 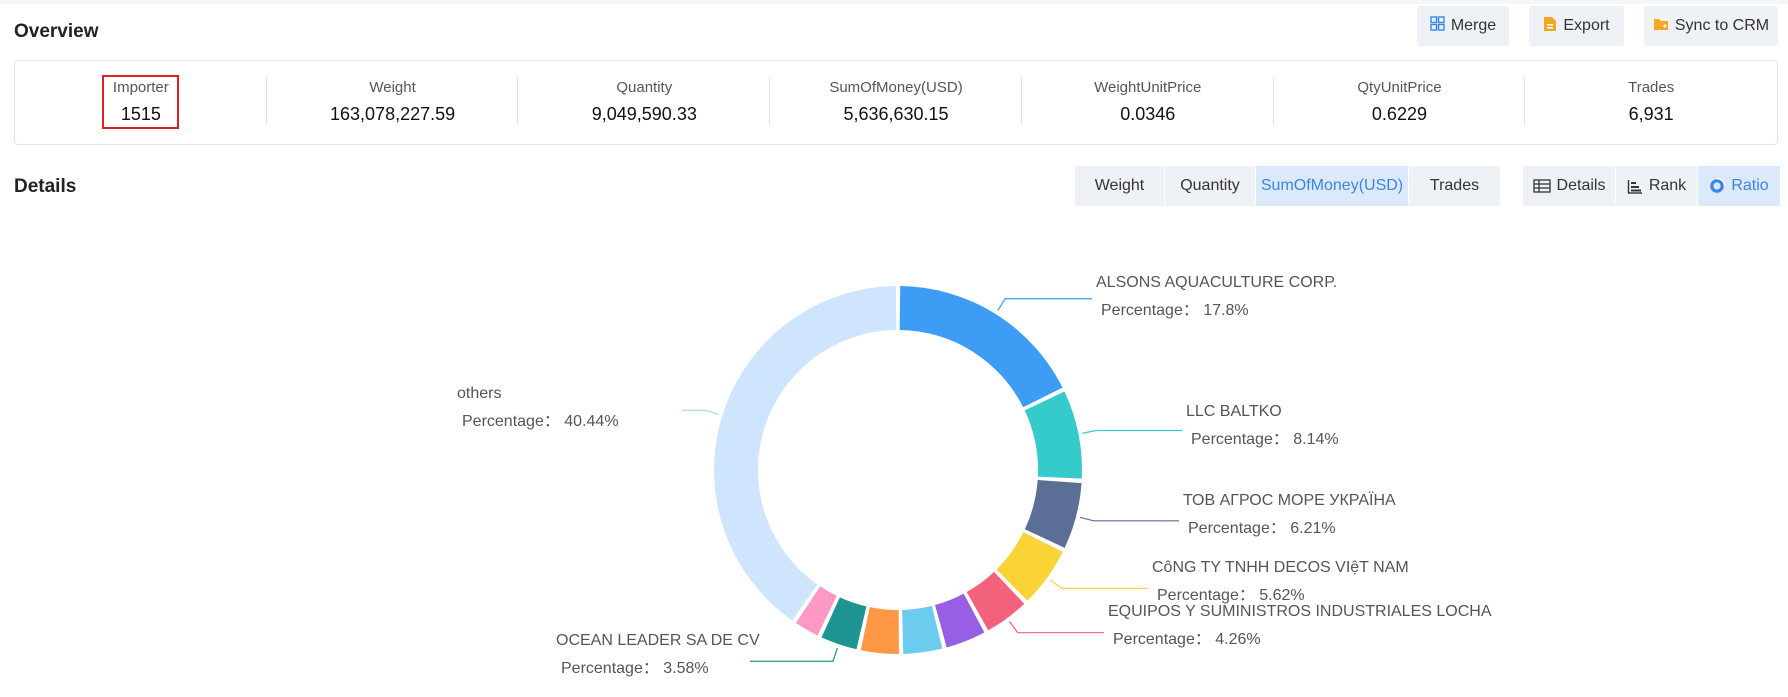 I want to click on tab-sum-of-money: SumOfMoney(USD), so click(x=1332, y=186).